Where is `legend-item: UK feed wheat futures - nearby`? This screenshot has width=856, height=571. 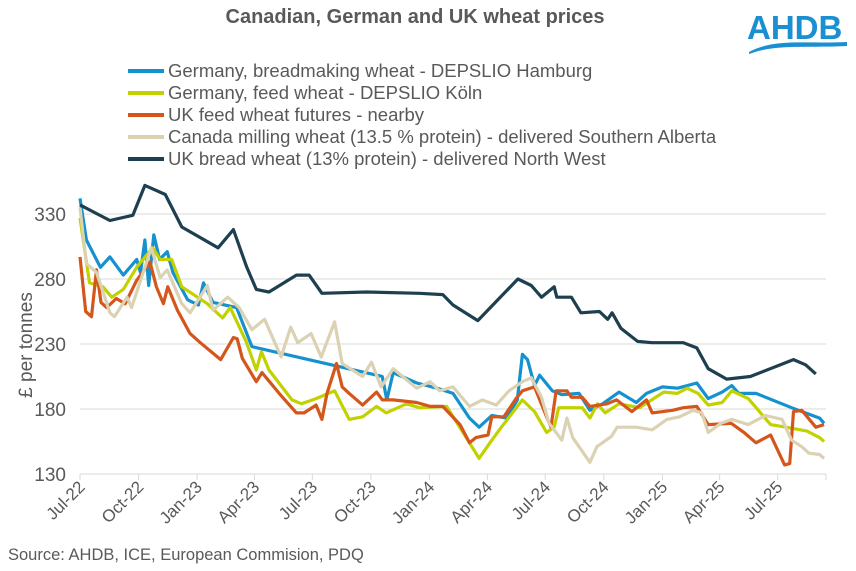
legend-item: UK feed wheat futures - nearby is located at coordinates (422, 115).